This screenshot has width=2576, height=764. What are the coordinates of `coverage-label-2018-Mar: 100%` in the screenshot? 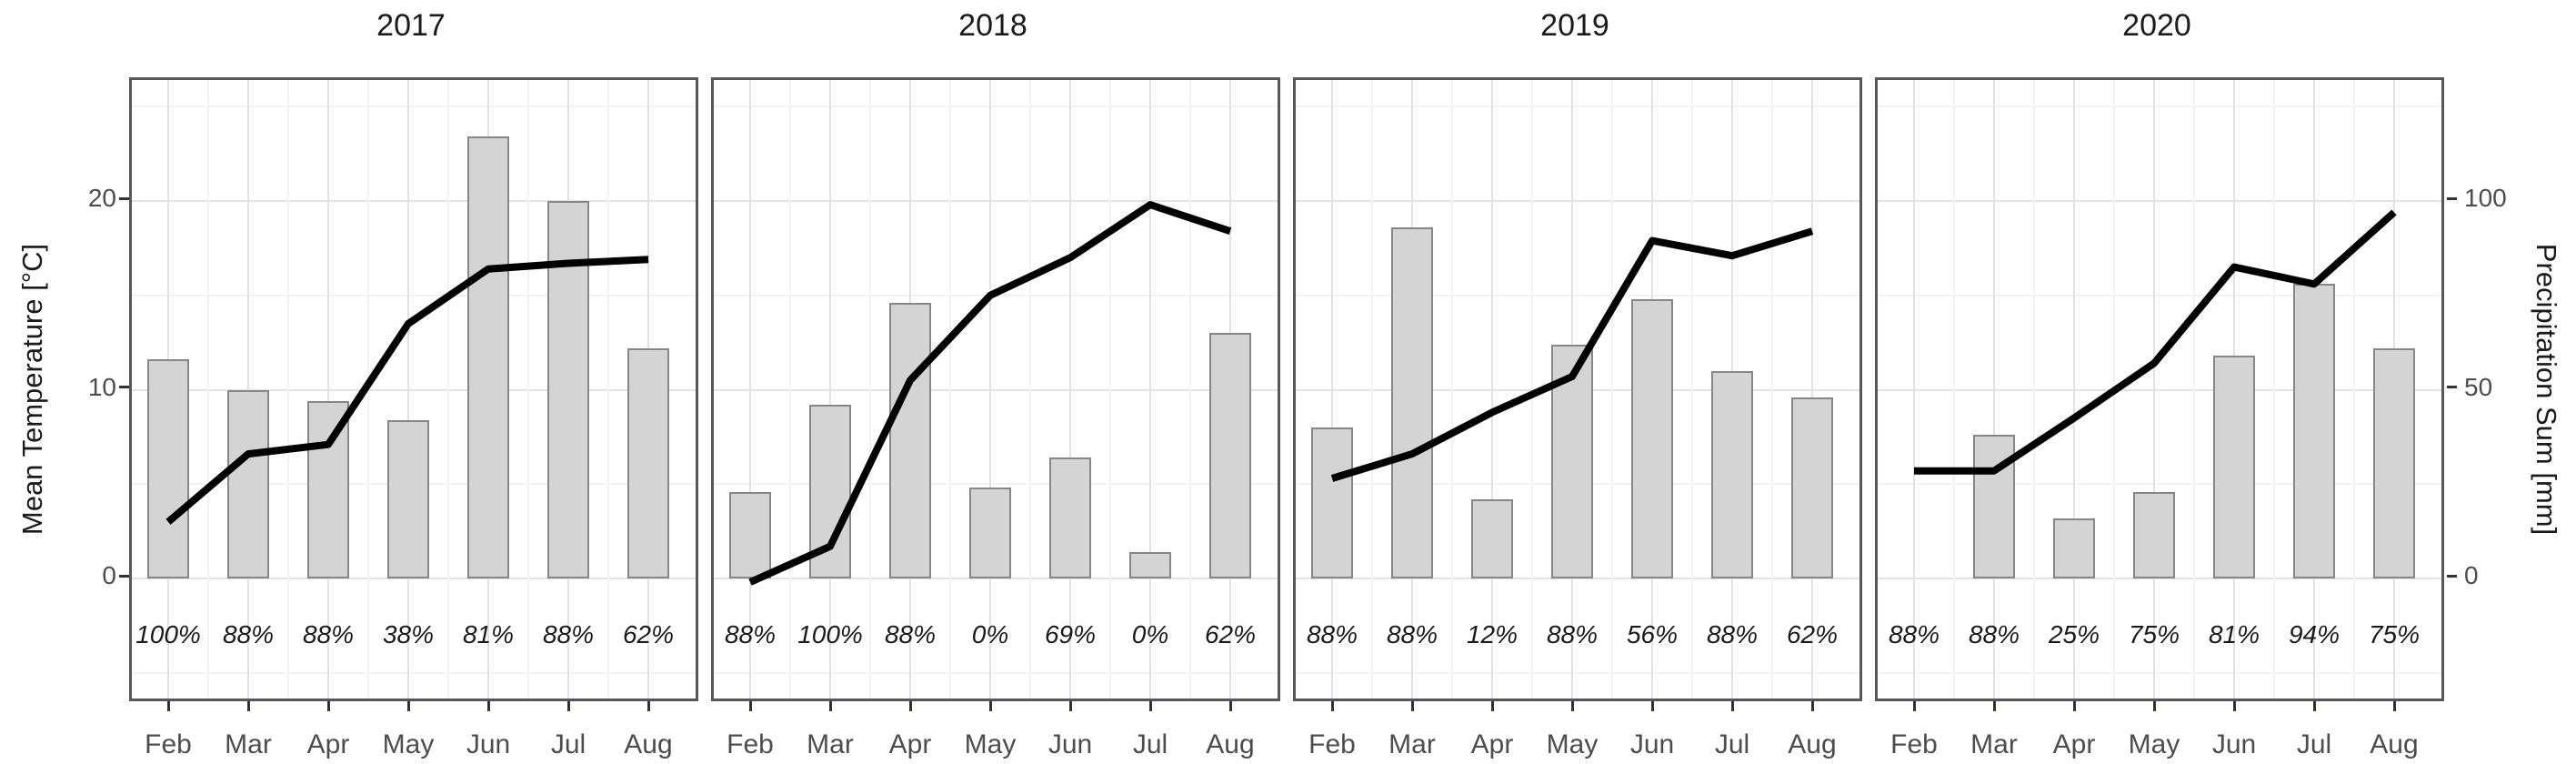 It's located at (830, 634).